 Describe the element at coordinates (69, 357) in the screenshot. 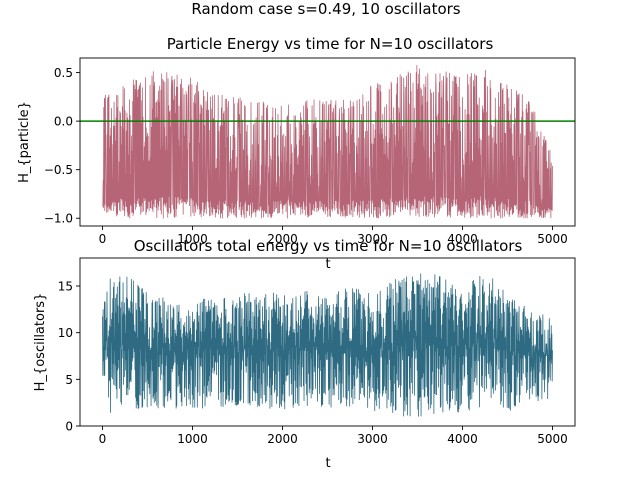

I see `chart-2-y-ticks: 0 5 10 15` at that location.